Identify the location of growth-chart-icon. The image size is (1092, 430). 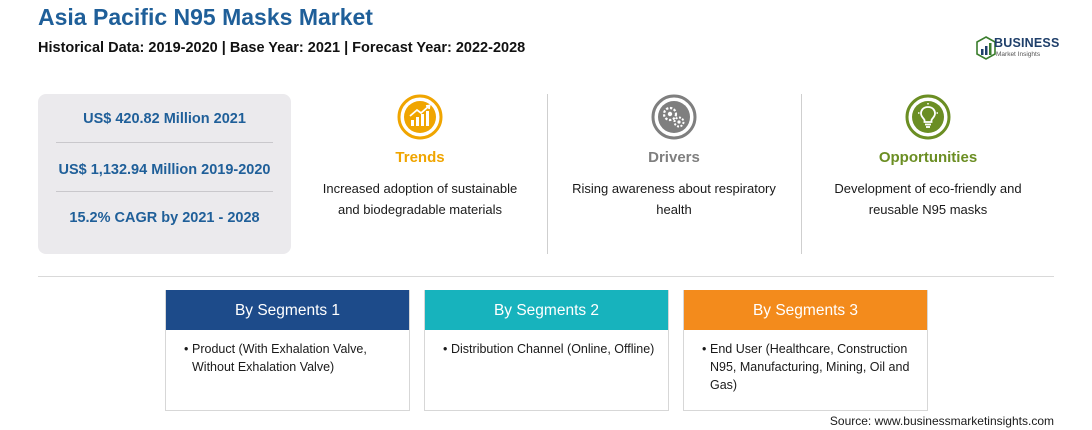
(420, 117).